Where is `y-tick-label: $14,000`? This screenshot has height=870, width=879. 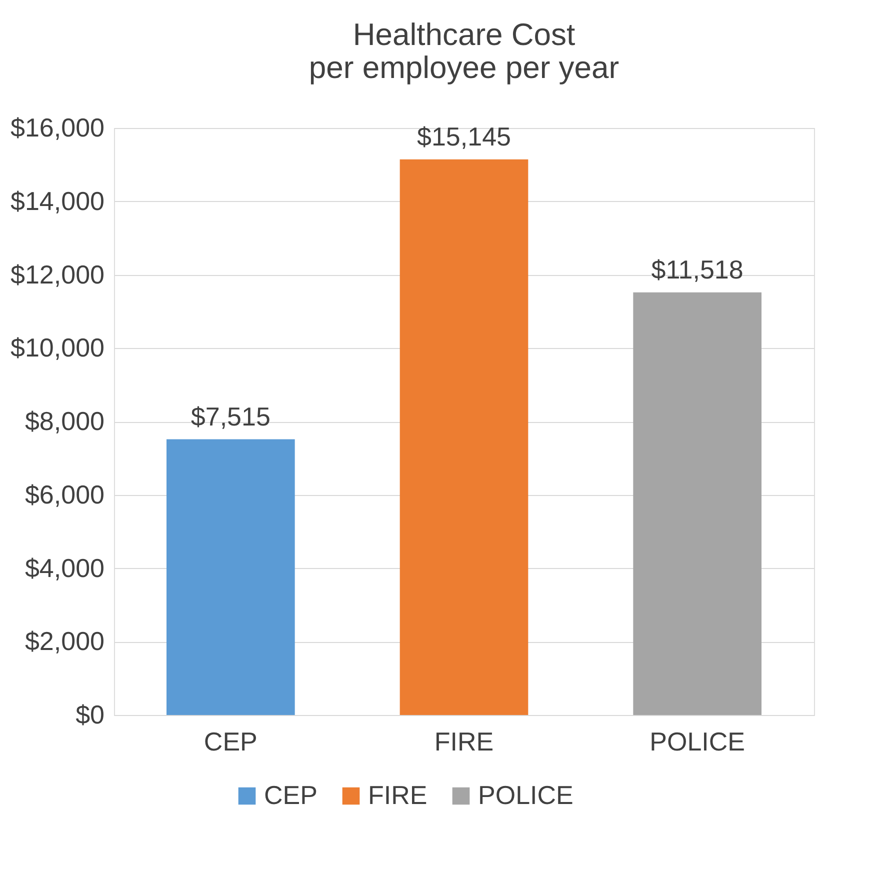 y-tick-label: $14,000 is located at coordinates (57, 201).